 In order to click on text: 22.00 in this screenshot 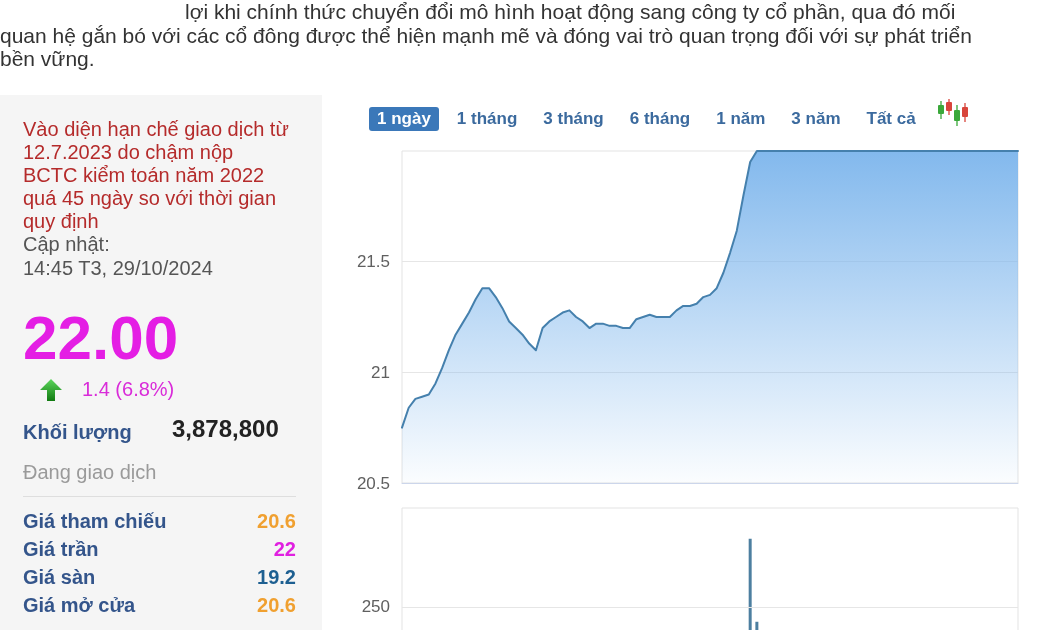, I will do `click(101, 338)`.